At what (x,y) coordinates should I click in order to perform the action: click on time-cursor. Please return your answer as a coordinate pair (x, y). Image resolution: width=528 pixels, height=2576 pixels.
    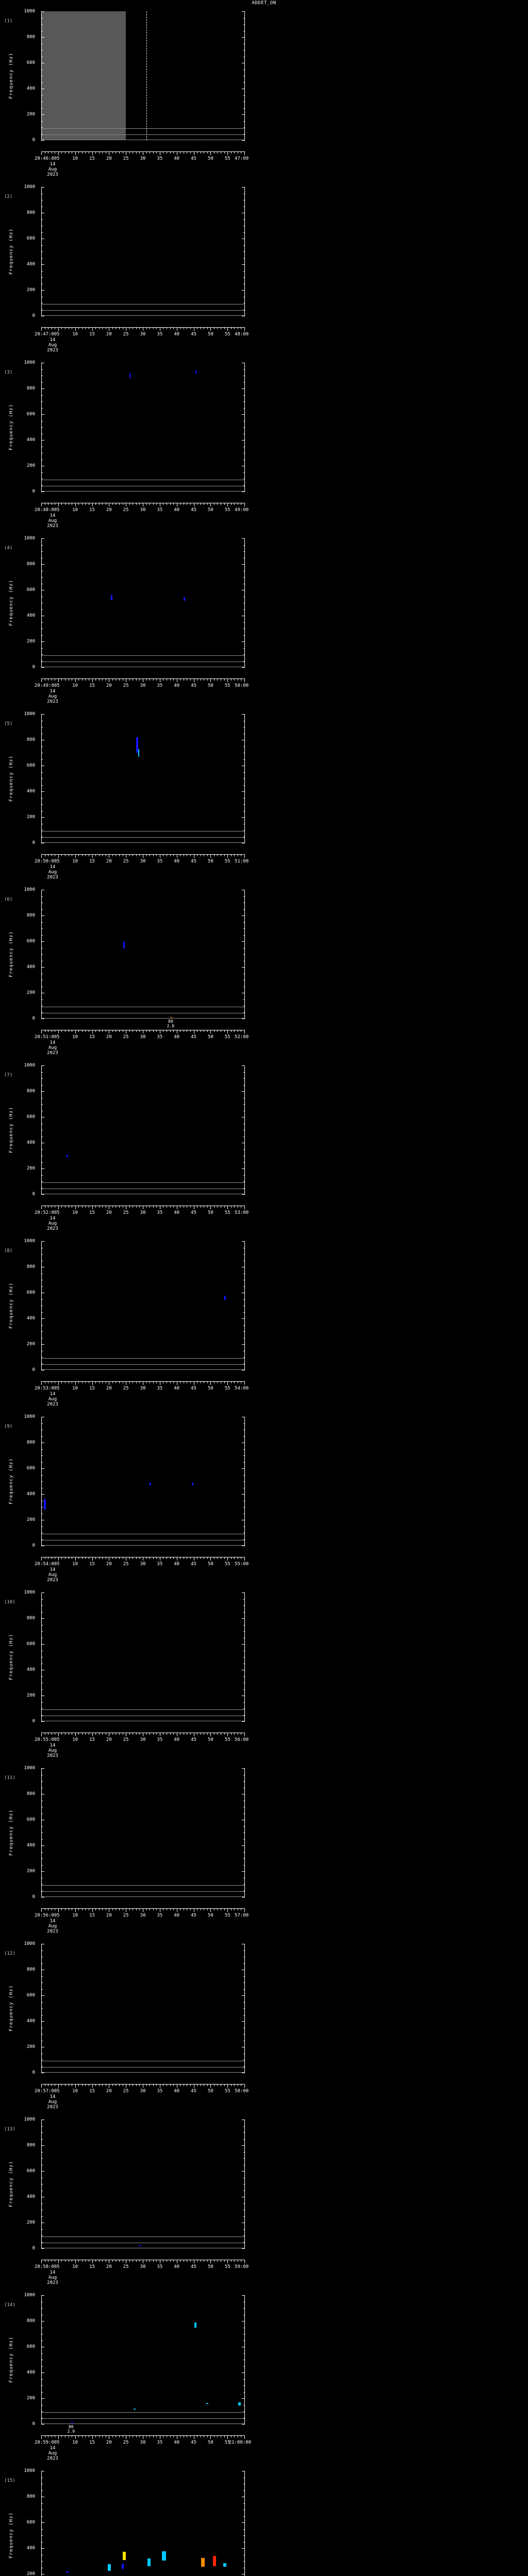
    Looking at the image, I should click on (146, 75).